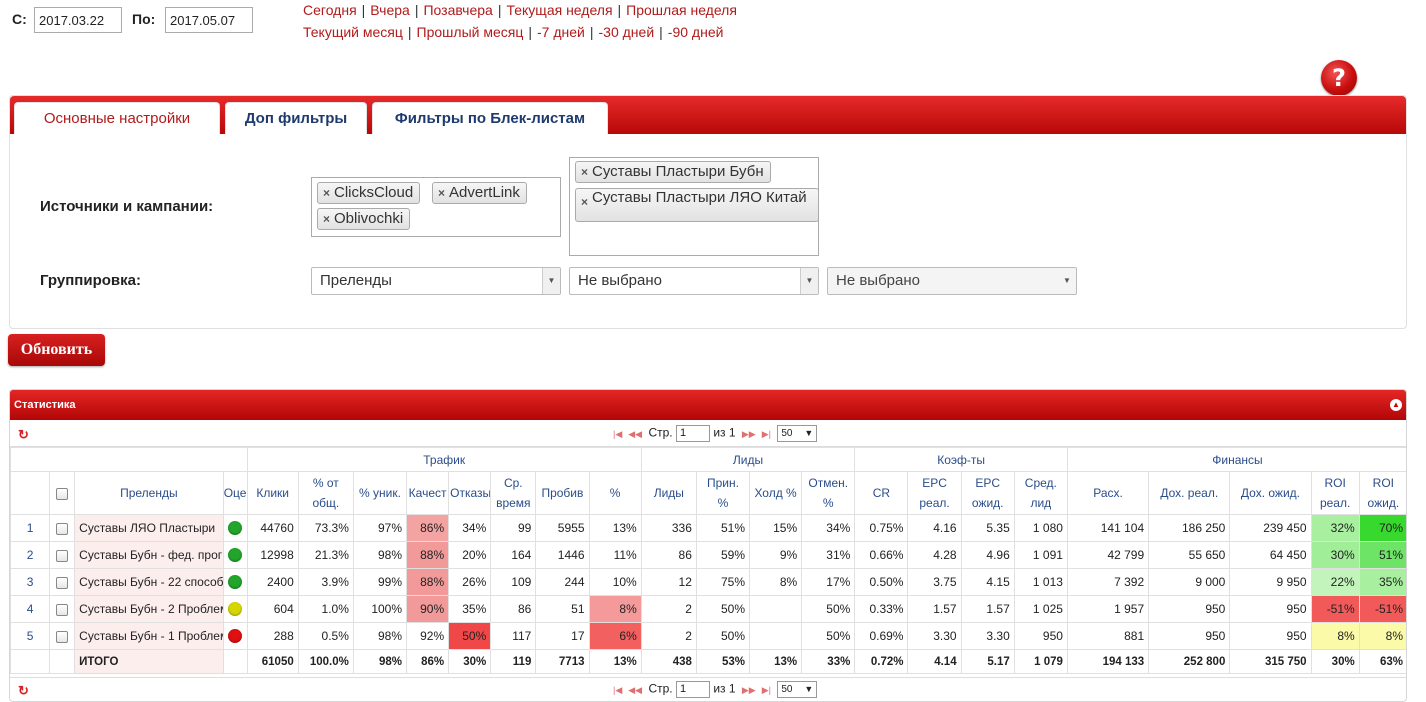 This screenshot has height=702, width=1426. Describe the element at coordinates (513, 636) in the screenshot. I see `cell-avg-time: 117` at that location.